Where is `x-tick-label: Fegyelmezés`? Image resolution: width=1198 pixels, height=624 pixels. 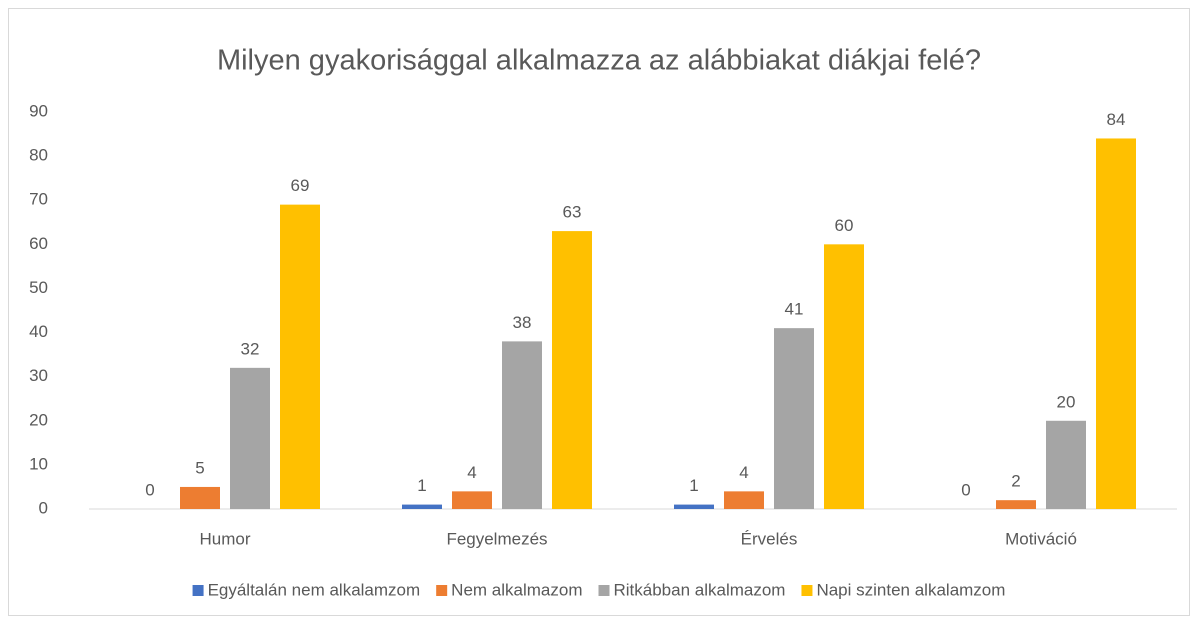
x-tick-label: Fegyelmezés is located at coordinates (496, 538).